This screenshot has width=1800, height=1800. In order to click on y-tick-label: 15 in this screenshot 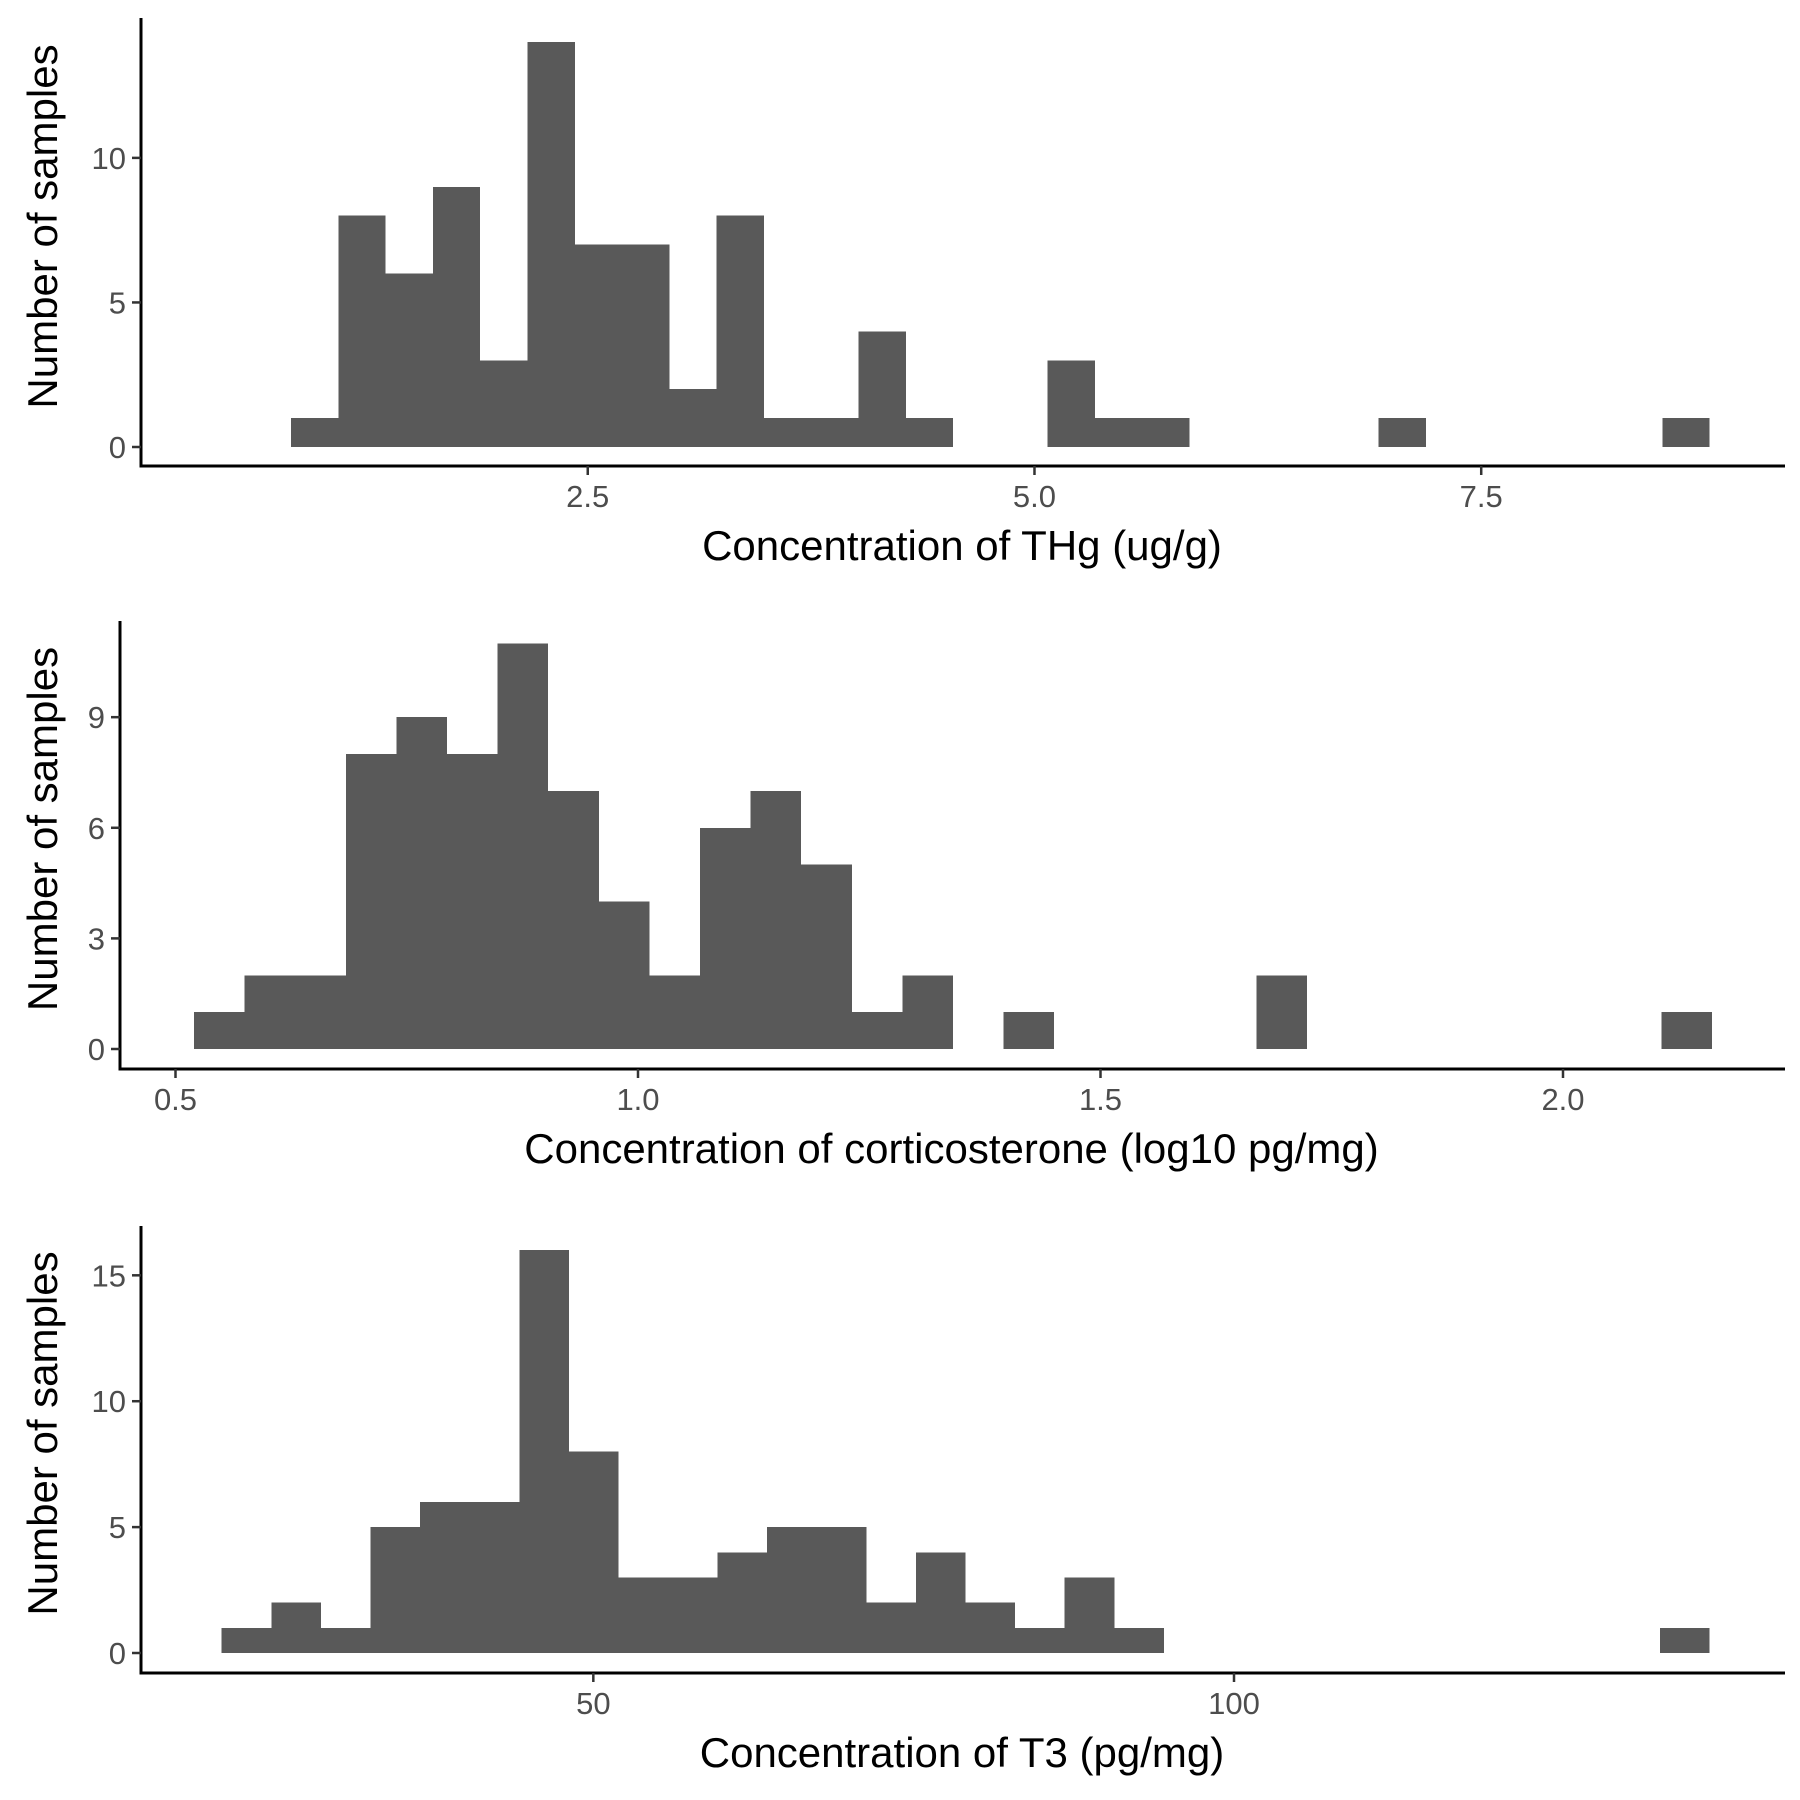, I will do `click(109, 1275)`.